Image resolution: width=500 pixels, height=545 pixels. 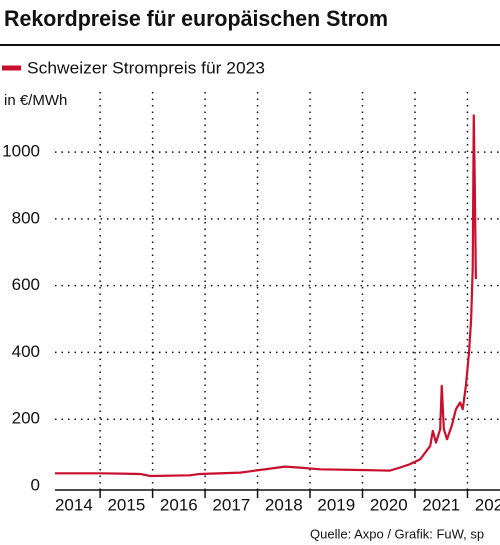 I want to click on y-tick-label: 400, so click(x=26, y=351).